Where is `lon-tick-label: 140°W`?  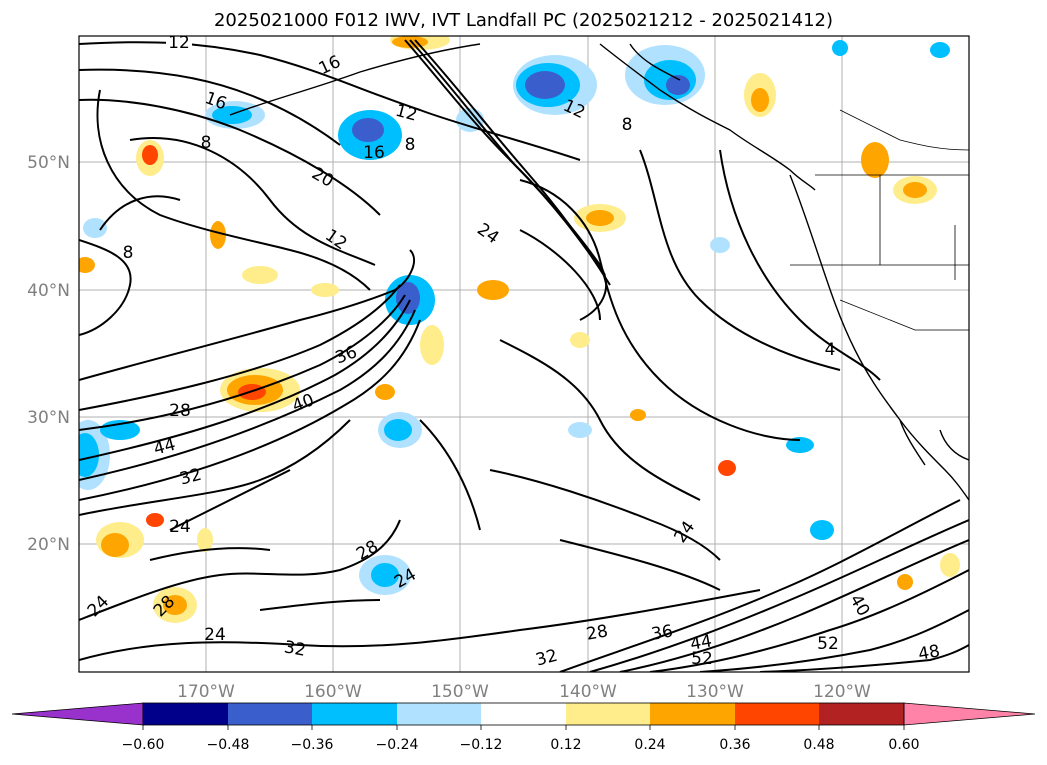
lon-tick-label: 140°W is located at coordinates (588, 692).